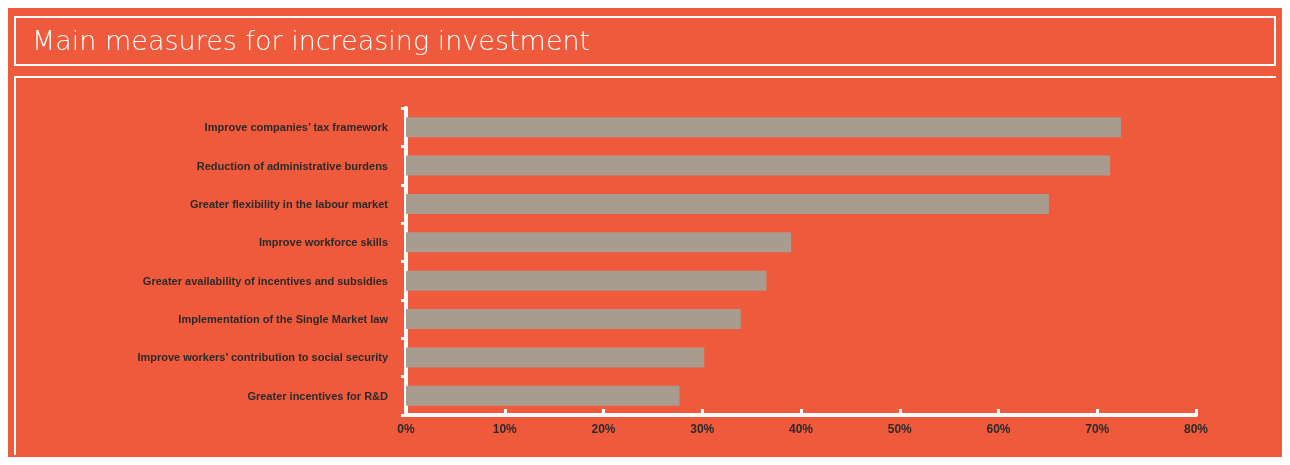 This screenshot has width=1290, height=465. Describe the element at coordinates (296, 127) in the screenshot. I see `y-tick-label: Improve companies’ tax framework` at that location.